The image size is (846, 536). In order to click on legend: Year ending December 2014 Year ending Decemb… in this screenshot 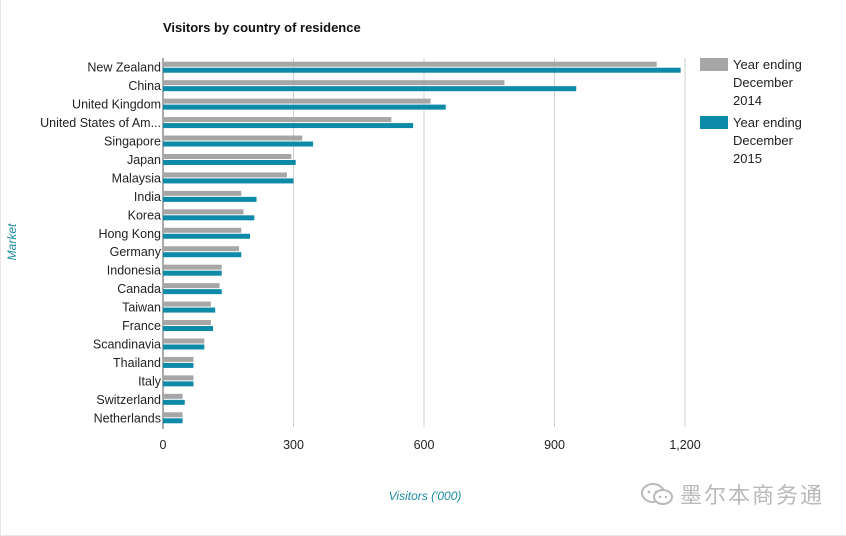, I will do `click(751, 111)`.